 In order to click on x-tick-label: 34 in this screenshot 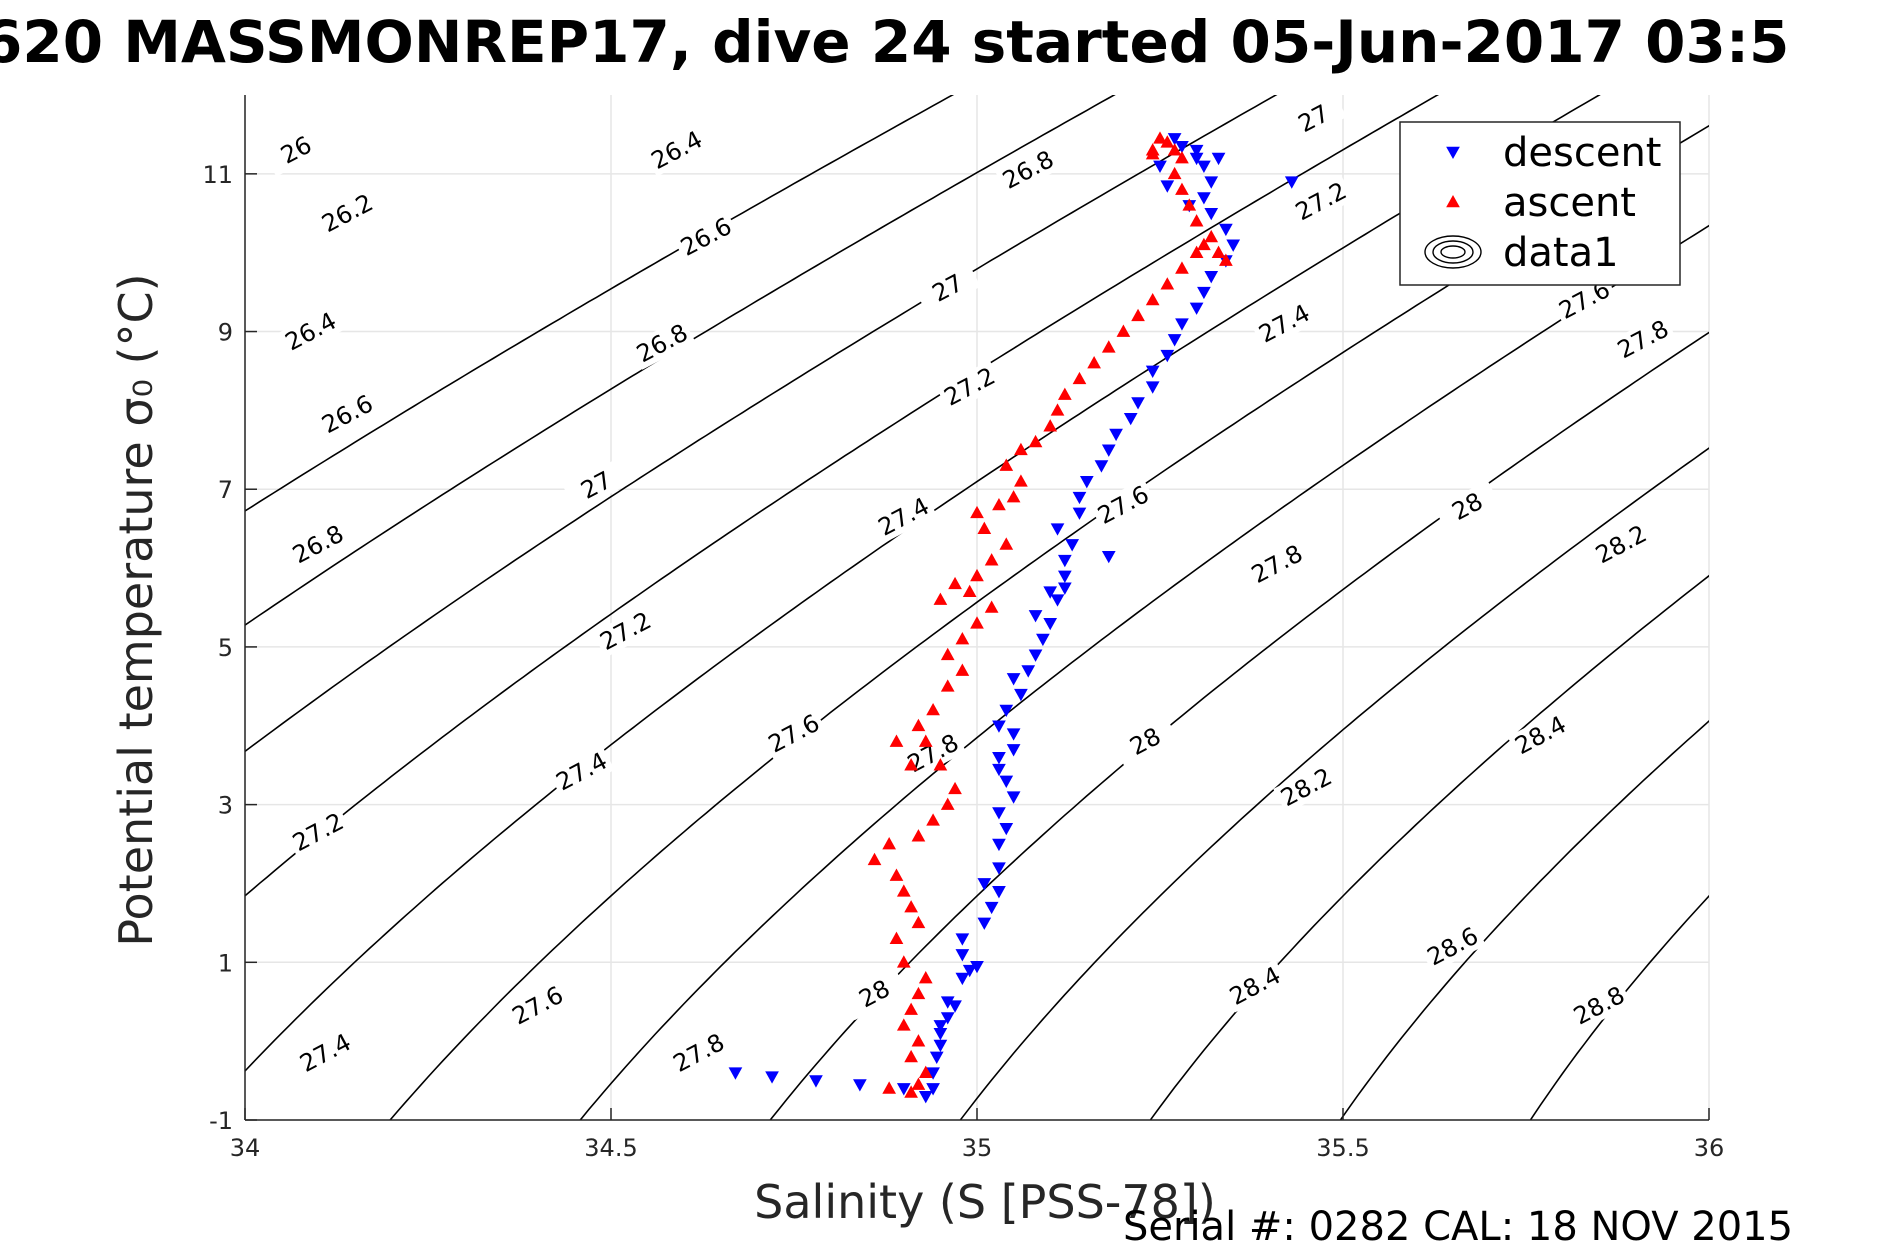, I will do `click(245, 1148)`.